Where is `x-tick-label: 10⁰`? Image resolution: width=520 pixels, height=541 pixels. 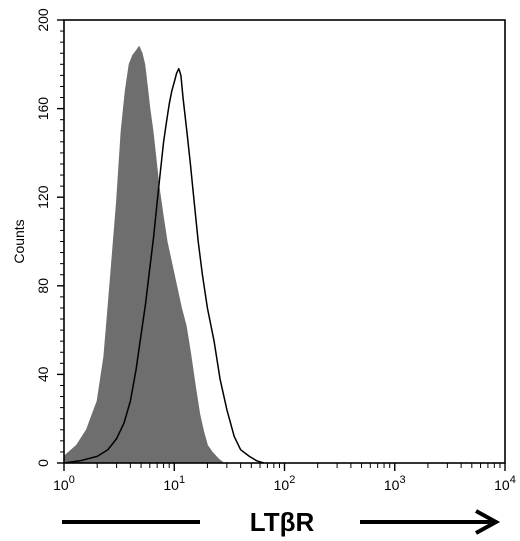 x-tick-label: 10⁰ is located at coordinates (64, 483).